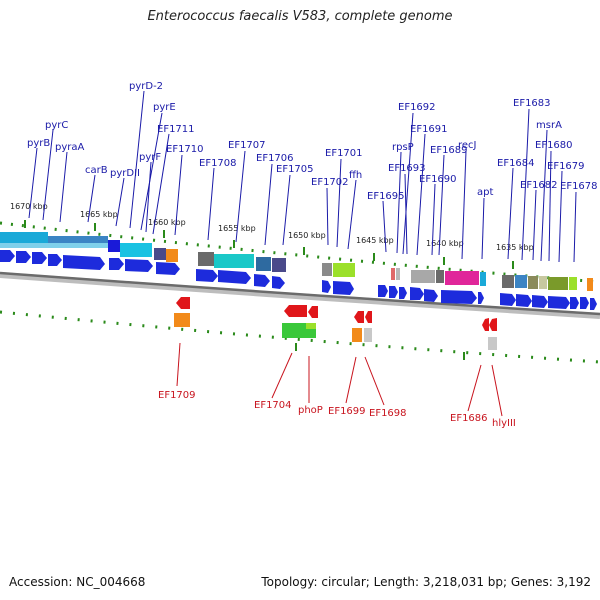 Image resolution: width=600 pixels, height=600 pixels. I want to click on scale-label: 1670 kbp, so click(29, 206).